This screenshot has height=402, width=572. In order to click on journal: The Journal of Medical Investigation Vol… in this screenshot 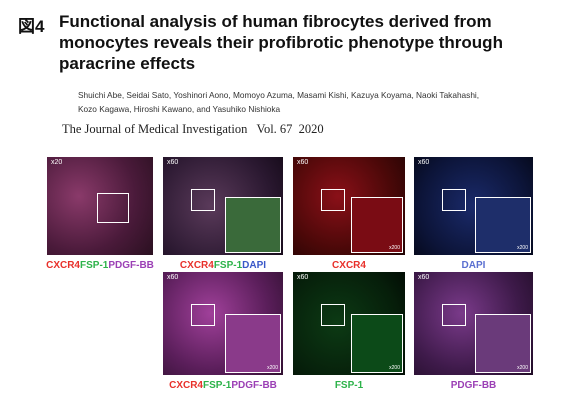, I will do `click(193, 129)`.